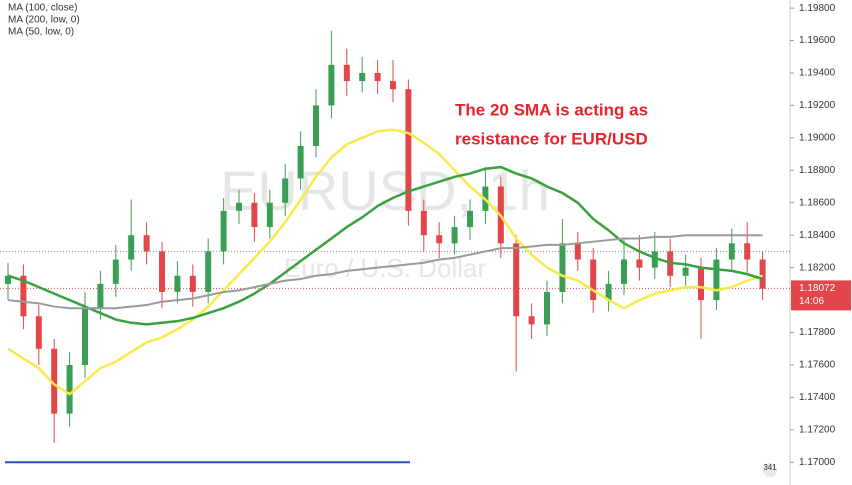  I want to click on countdown: 14:06, so click(811, 301).